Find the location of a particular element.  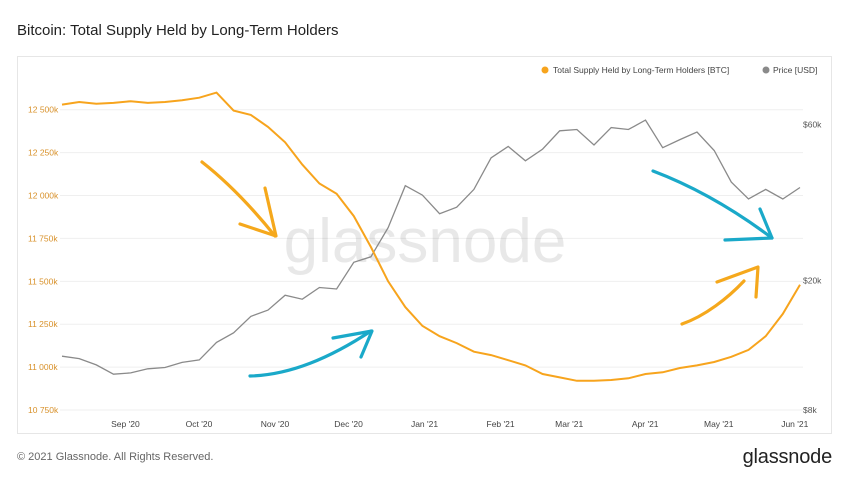

left-tick-label: 11 500k is located at coordinates (43, 281).